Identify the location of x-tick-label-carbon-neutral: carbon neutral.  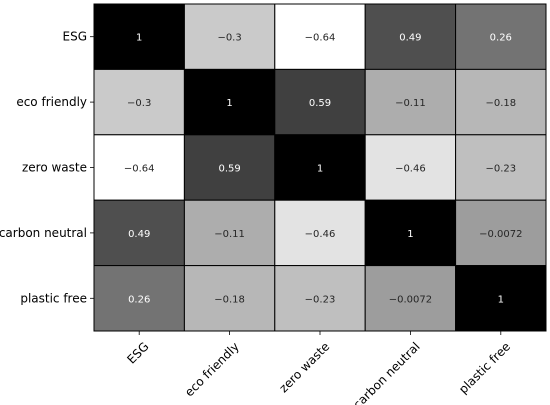
(386, 372).